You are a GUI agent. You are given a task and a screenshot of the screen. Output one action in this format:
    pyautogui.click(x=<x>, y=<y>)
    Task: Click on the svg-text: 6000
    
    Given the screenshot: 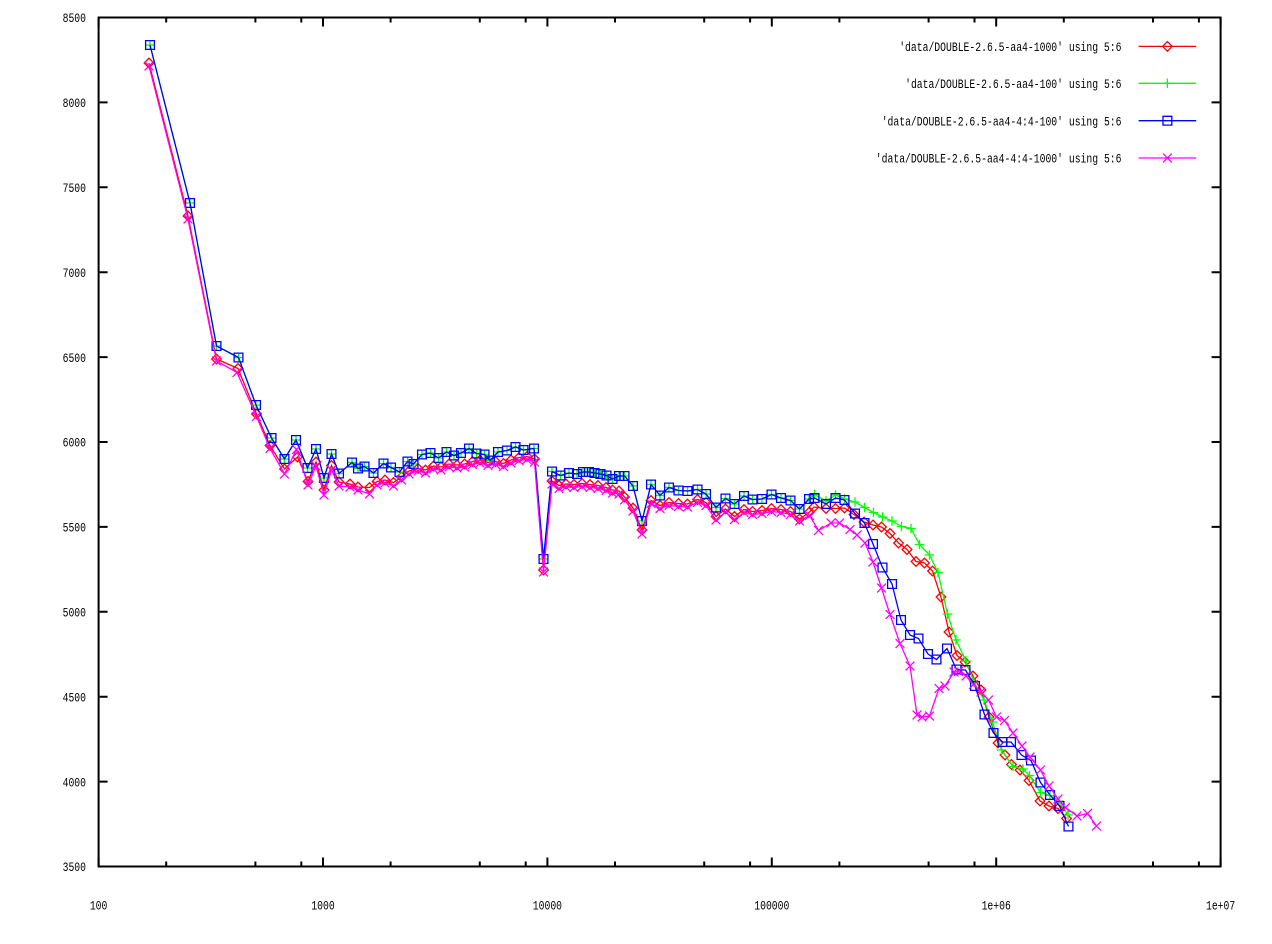 What is the action you would take?
    pyautogui.click(x=74, y=443)
    